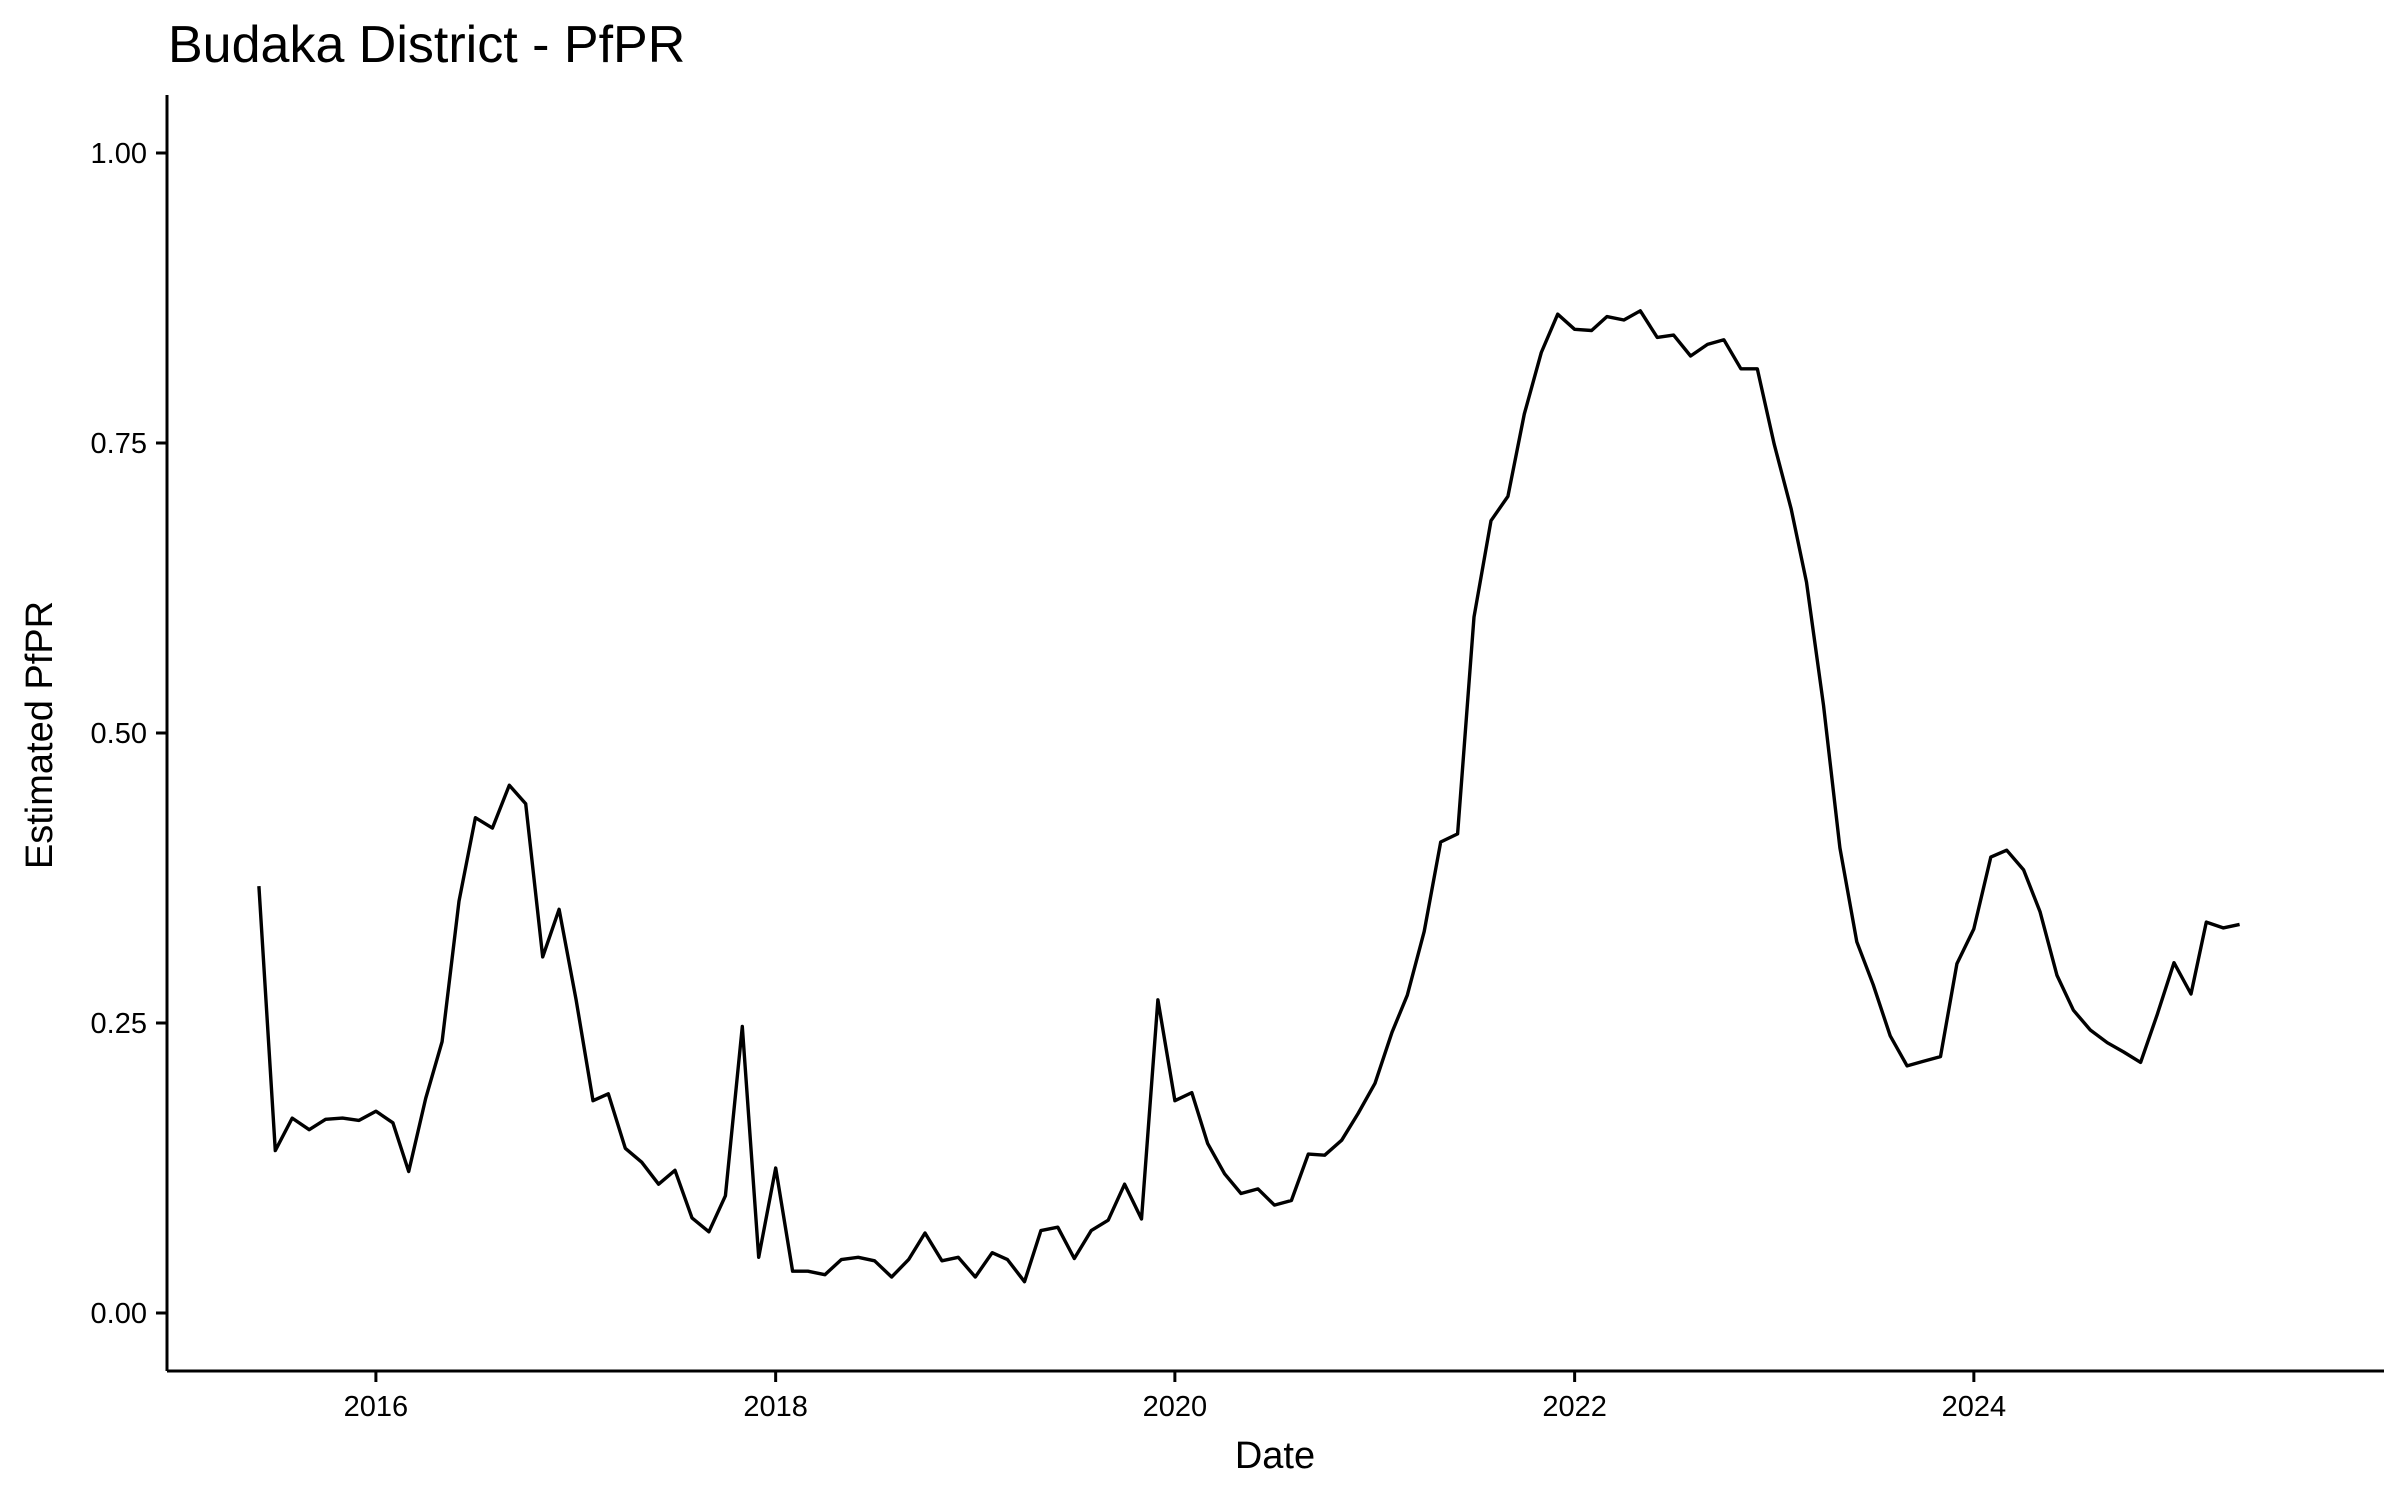 The width and height of the screenshot is (2400, 1500). I want to click on x-tick-label: 2022, so click(1574, 1407).